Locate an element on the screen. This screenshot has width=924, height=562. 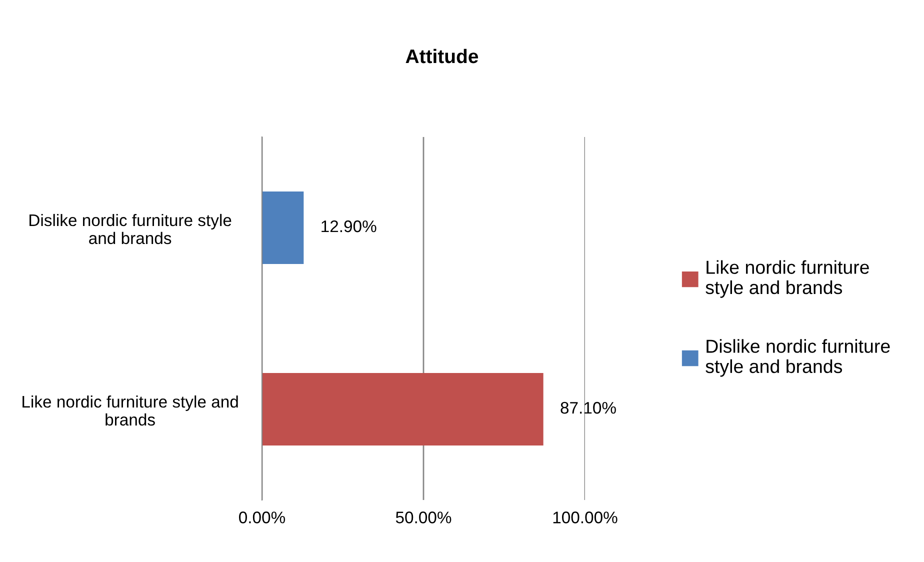
data-label: 12.90% is located at coordinates (349, 226).